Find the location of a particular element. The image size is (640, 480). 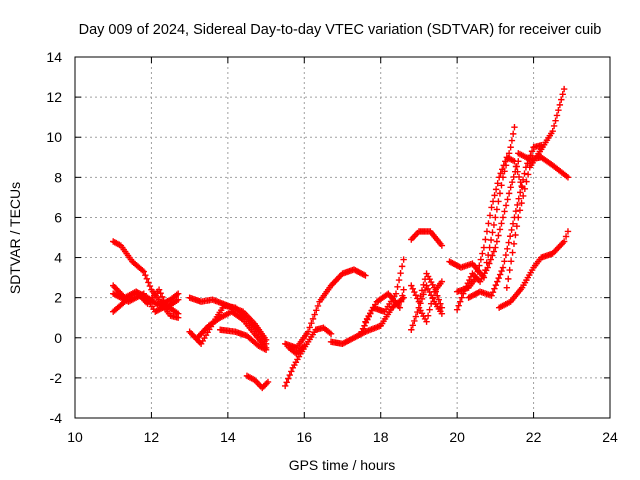

series-track-s is located at coordinates (430, 301).